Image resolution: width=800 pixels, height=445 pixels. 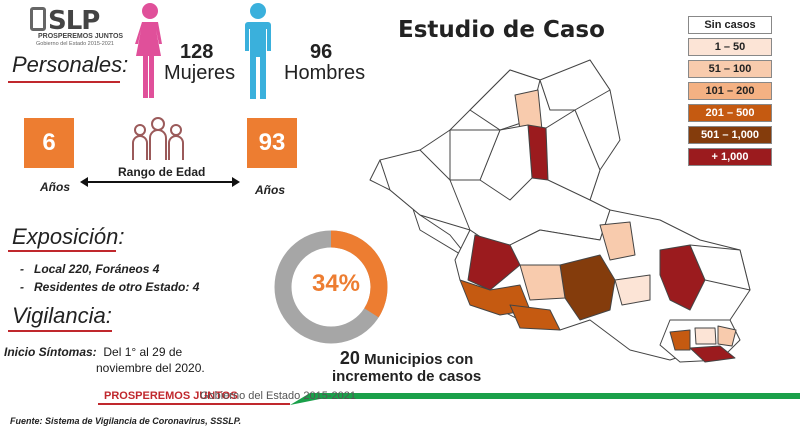 I want to click on legend-item: 101 – 200, so click(x=730, y=91).